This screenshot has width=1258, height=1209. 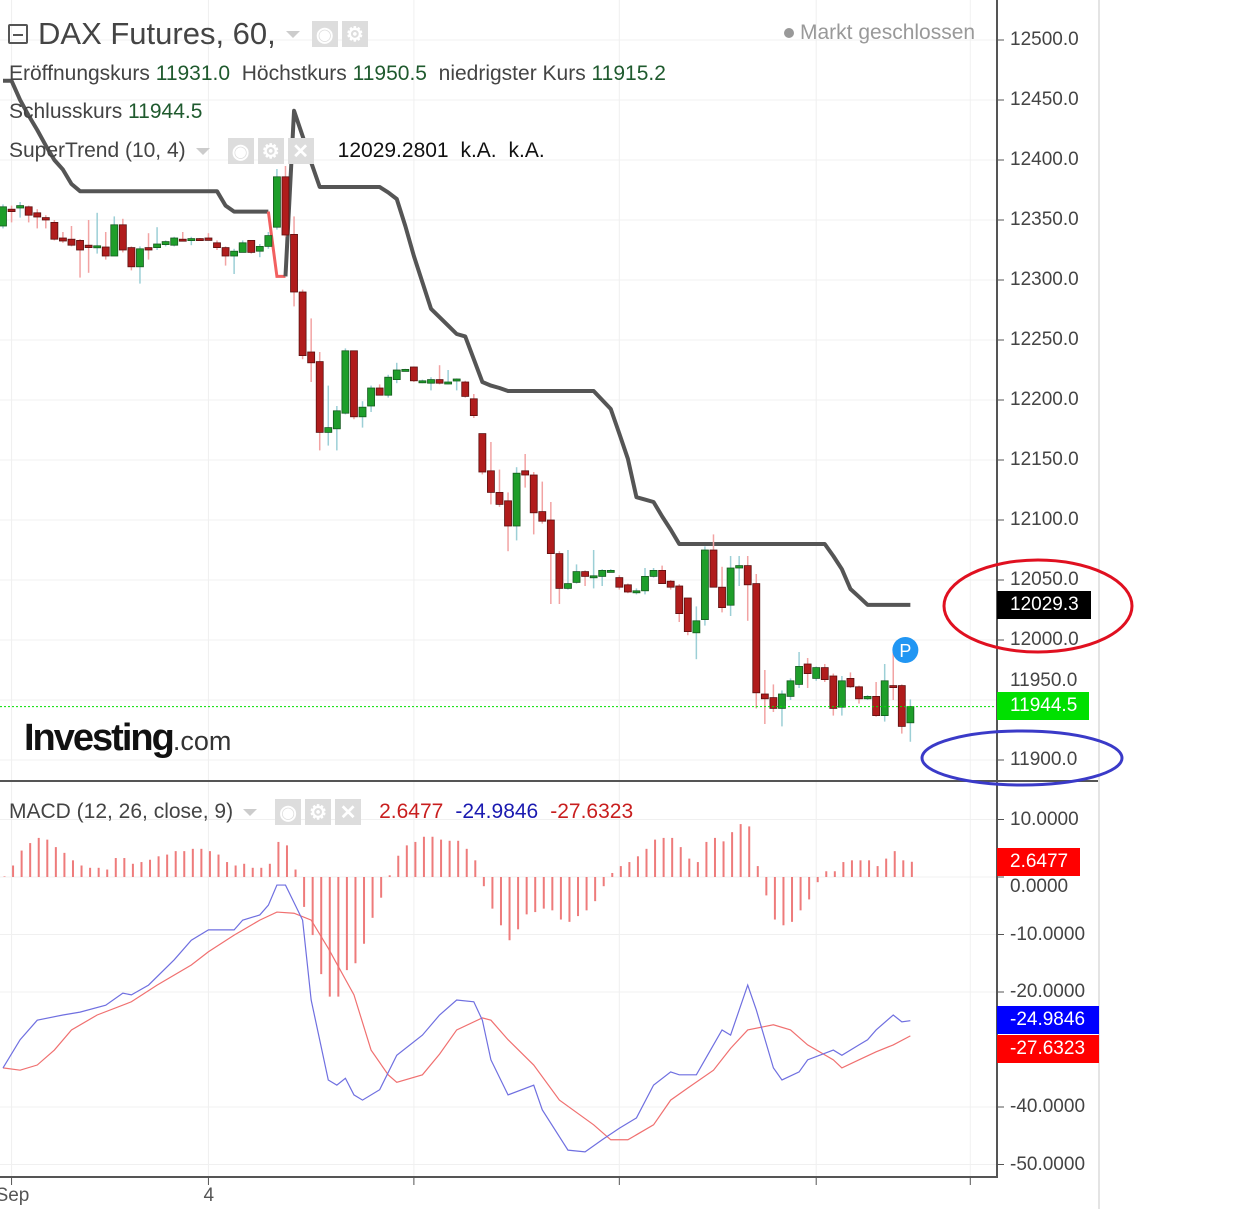 I want to click on collapse-icon, so click(x=18, y=34).